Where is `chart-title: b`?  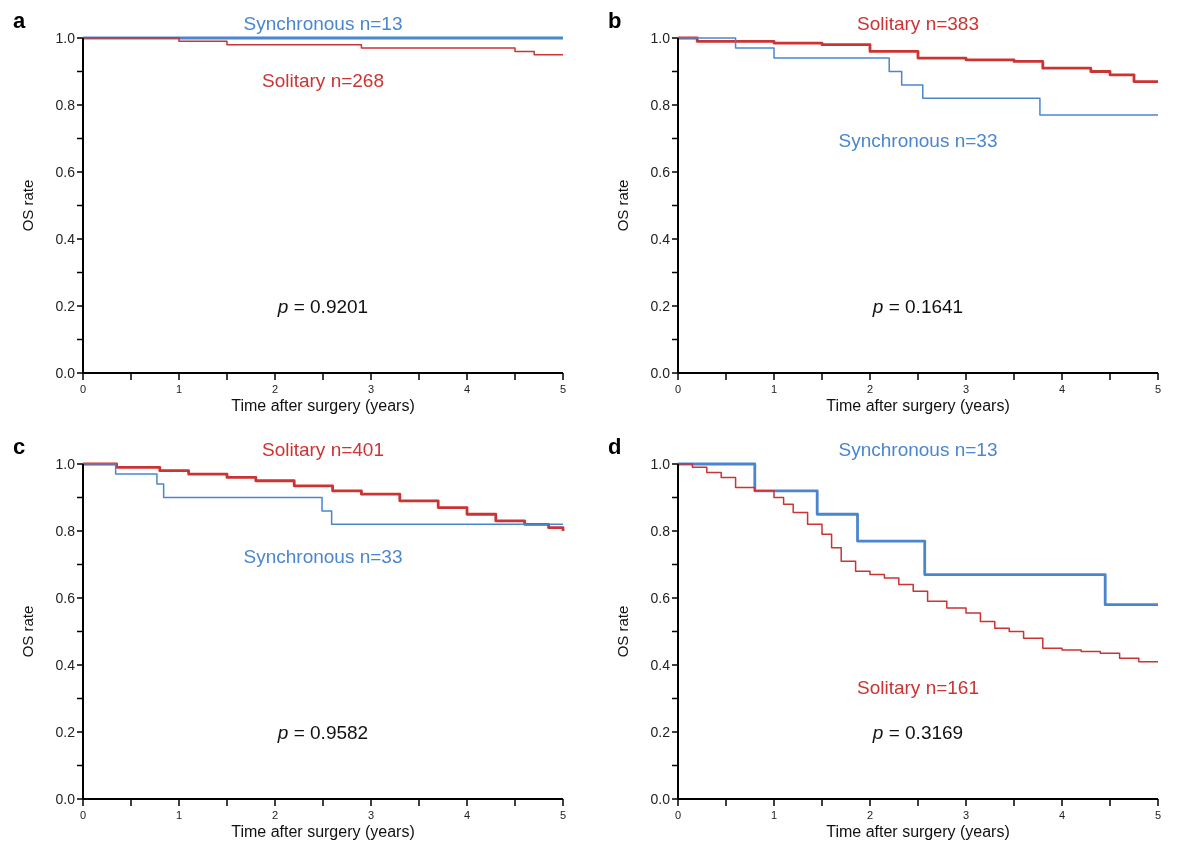
chart-title: b is located at coordinates (615, 20).